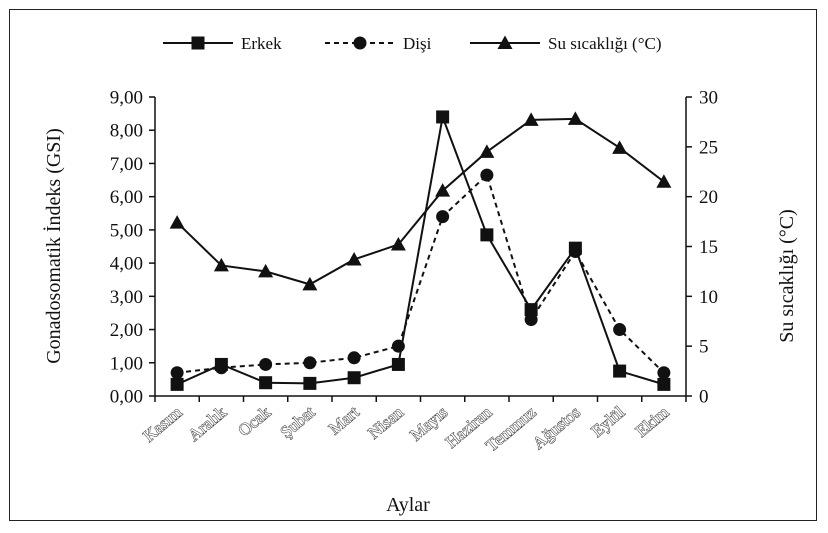  I want to click on right-y-tick-label: 30, so click(708, 98).